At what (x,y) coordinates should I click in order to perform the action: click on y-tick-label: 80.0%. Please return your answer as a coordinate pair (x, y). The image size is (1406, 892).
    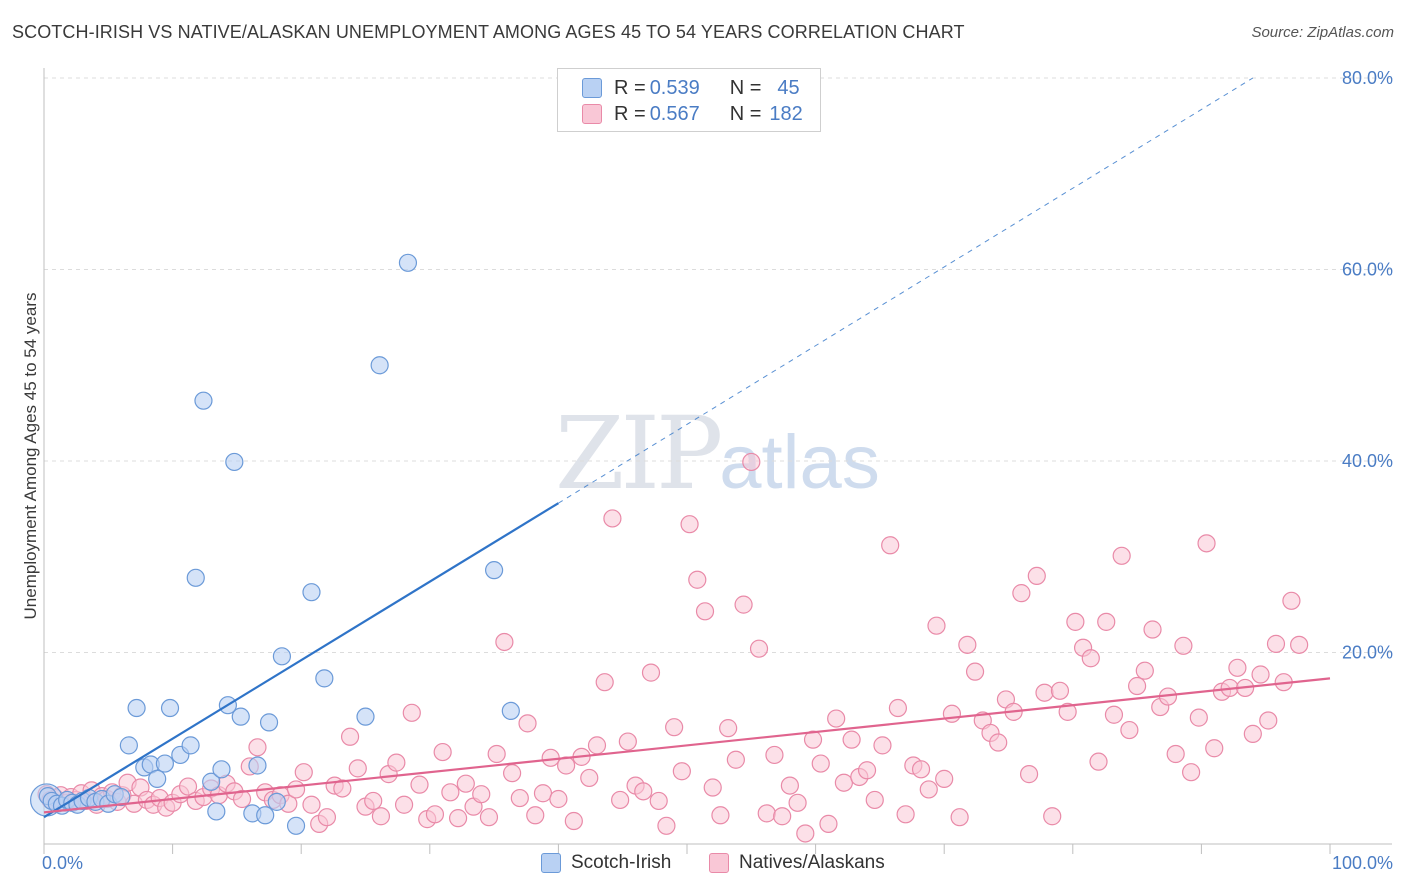
    Looking at the image, I should click on (1367, 78).